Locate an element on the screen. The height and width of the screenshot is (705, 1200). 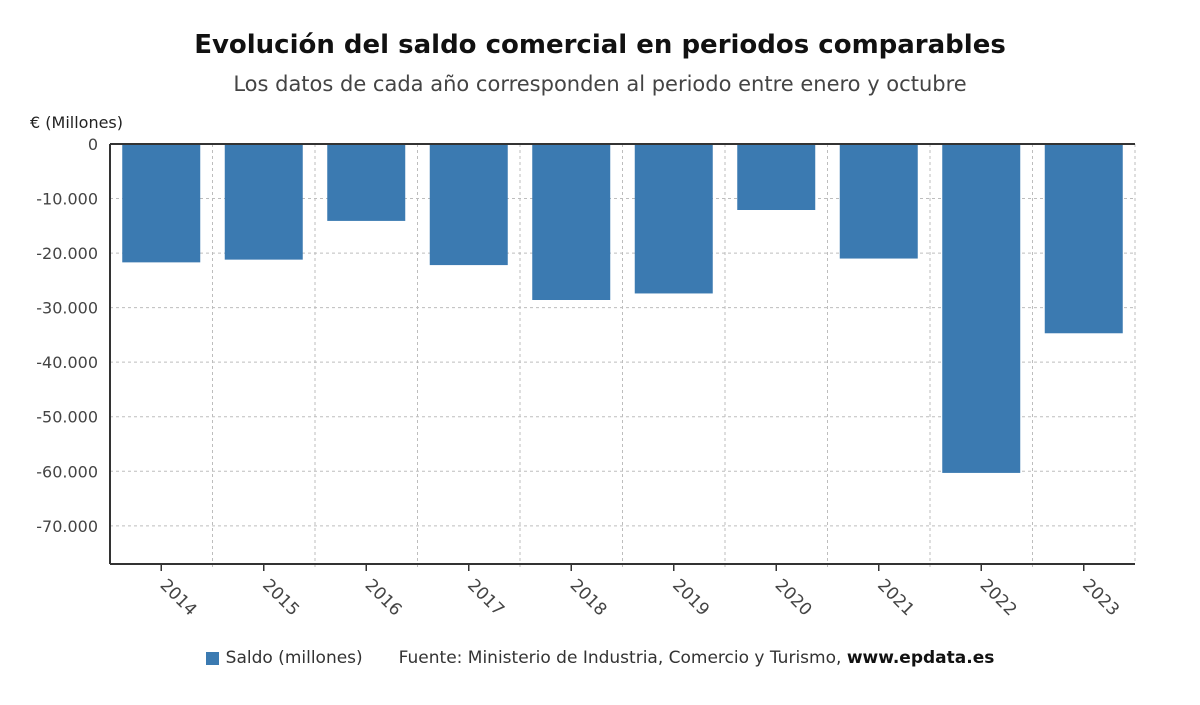
legend: Saldo (millones) is located at coordinates (284, 658).